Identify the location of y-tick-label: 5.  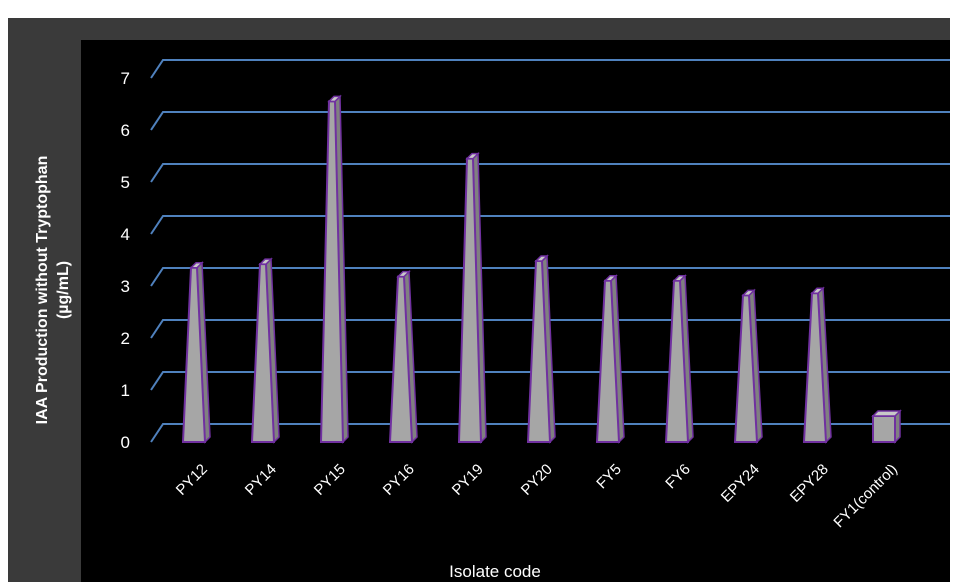
(125, 182).